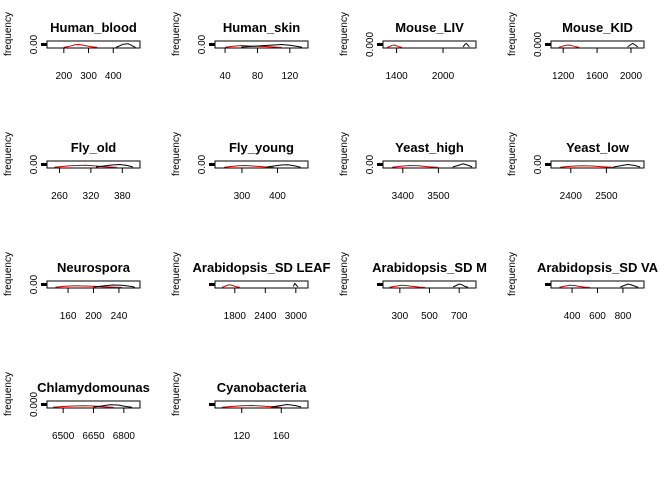 This screenshot has height=480, width=672. Describe the element at coordinates (258, 76) in the screenshot. I see `x-tick-label: 80` at that location.